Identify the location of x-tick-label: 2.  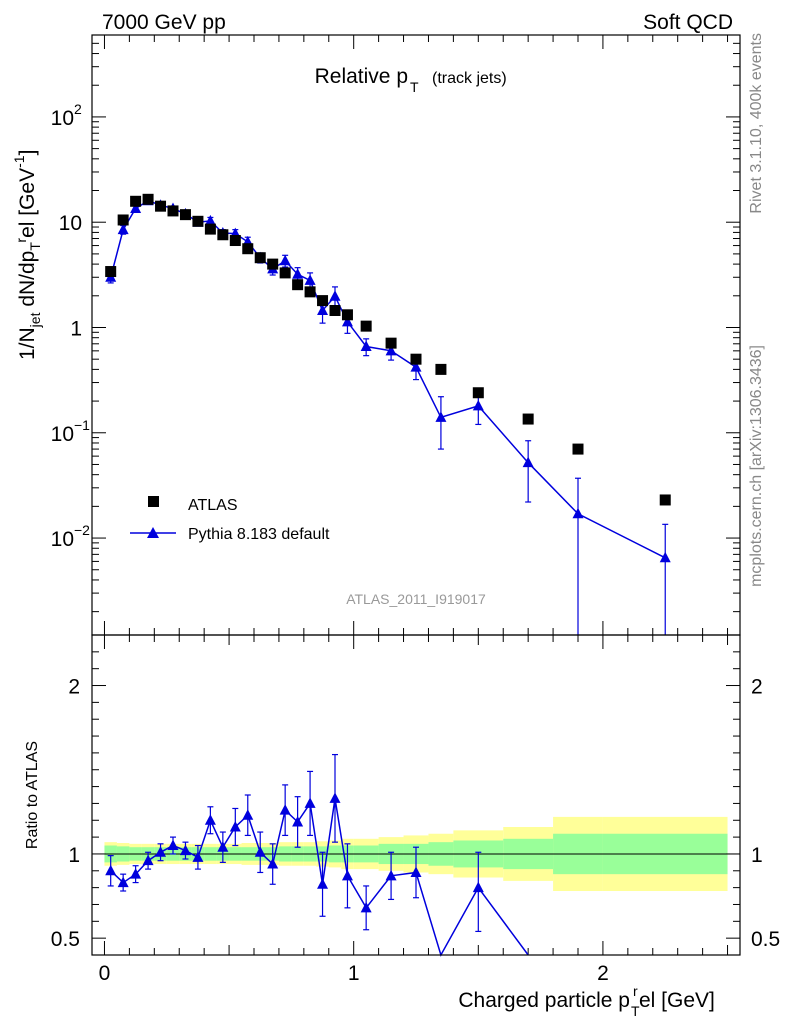
(603, 973).